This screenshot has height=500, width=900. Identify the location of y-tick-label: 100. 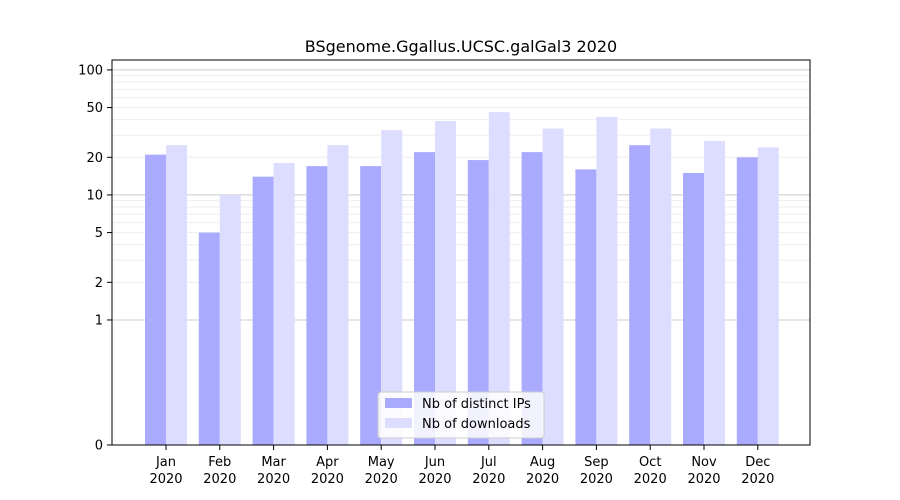
(90, 70).